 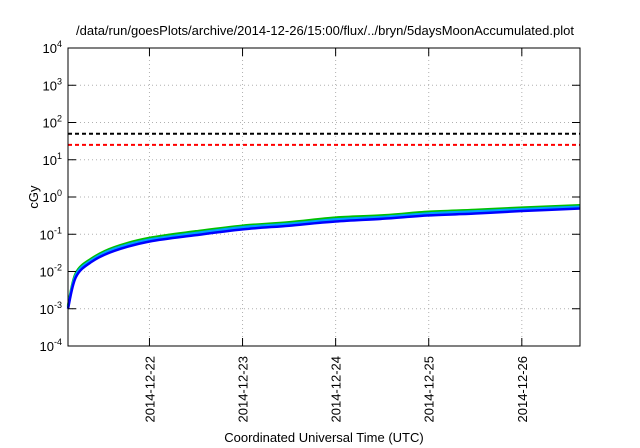 What do you see at coordinates (51, 271) in the screenshot?
I see `y-tick-label: 10⁻²` at bounding box center [51, 271].